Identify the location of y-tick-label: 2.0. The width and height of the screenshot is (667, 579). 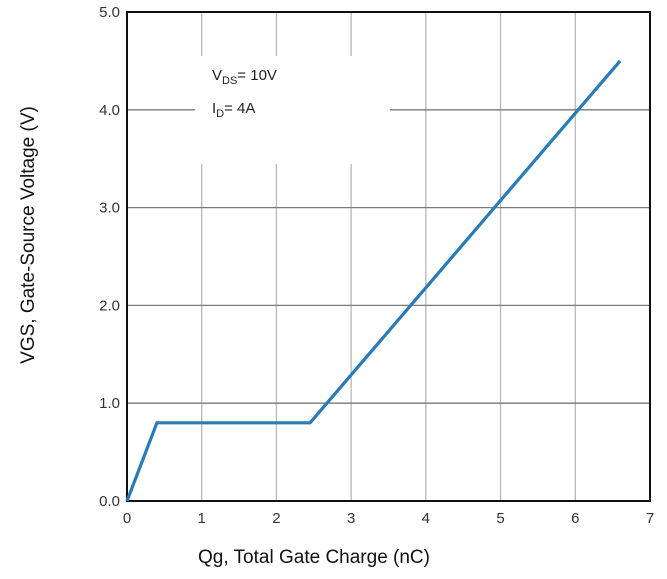
(109, 305).